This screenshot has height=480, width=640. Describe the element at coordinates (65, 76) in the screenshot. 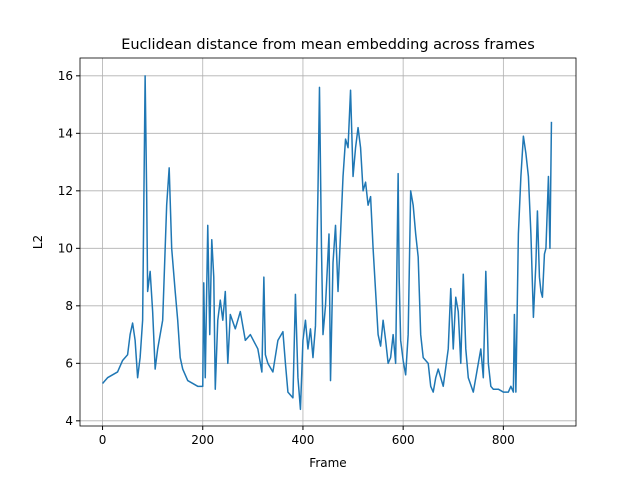

I see `y-tick-label: 16` at that location.